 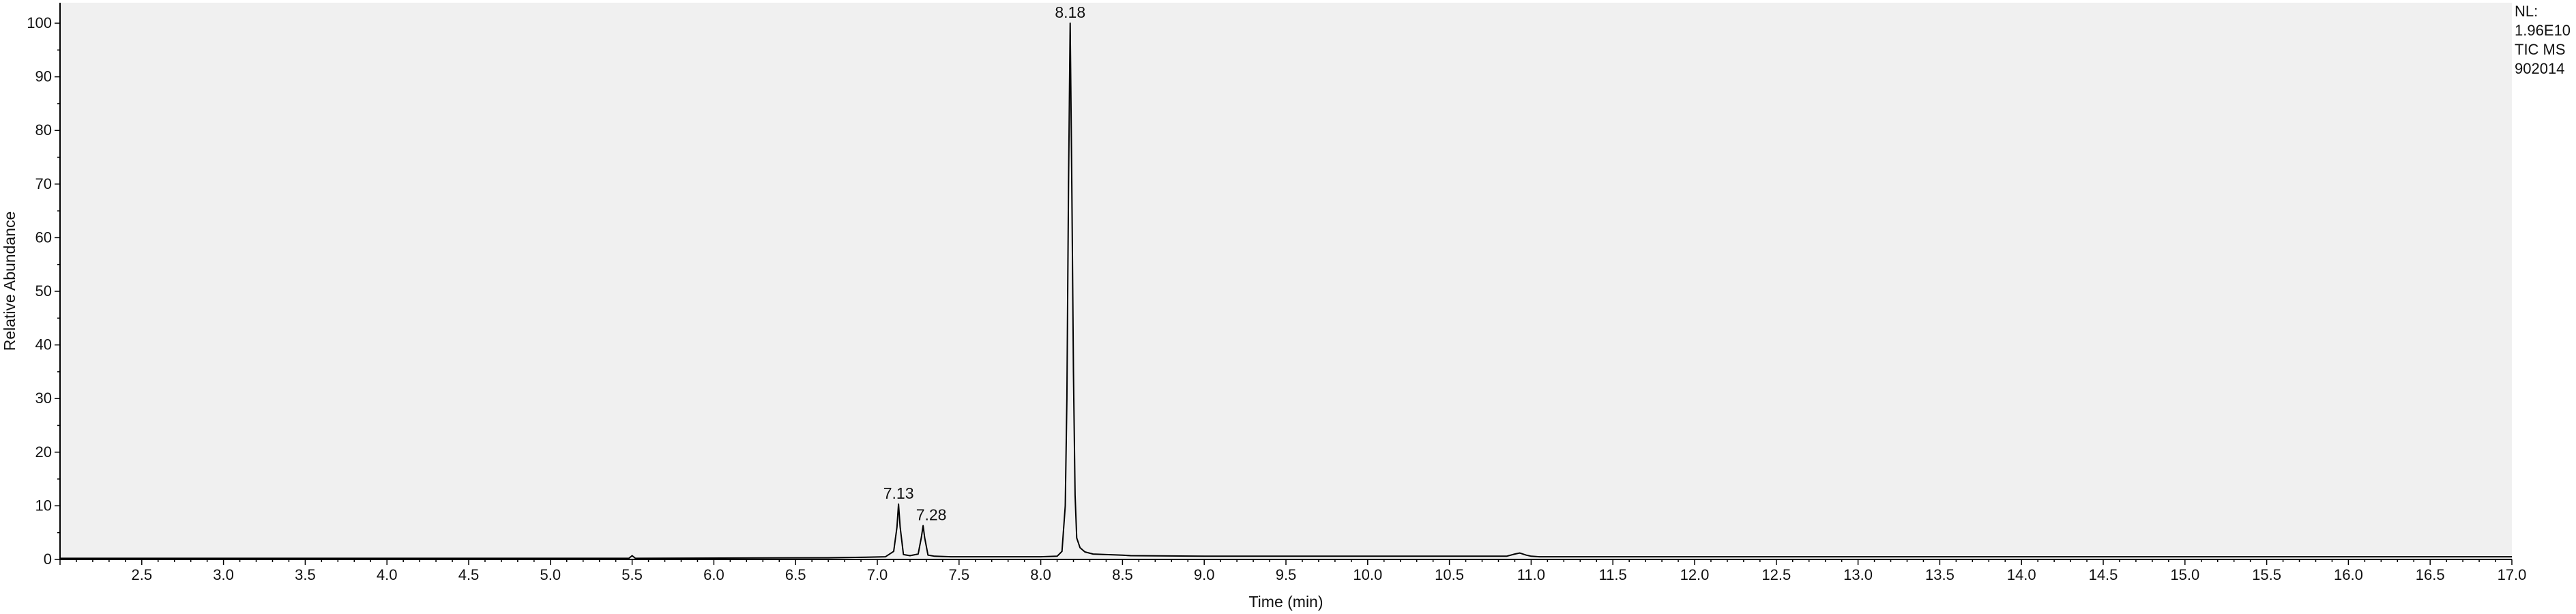 What do you see at coordinates (959, 574) in the screenshot?
I see `x-tick-label: 7.5` at bounding box center [959, 574].